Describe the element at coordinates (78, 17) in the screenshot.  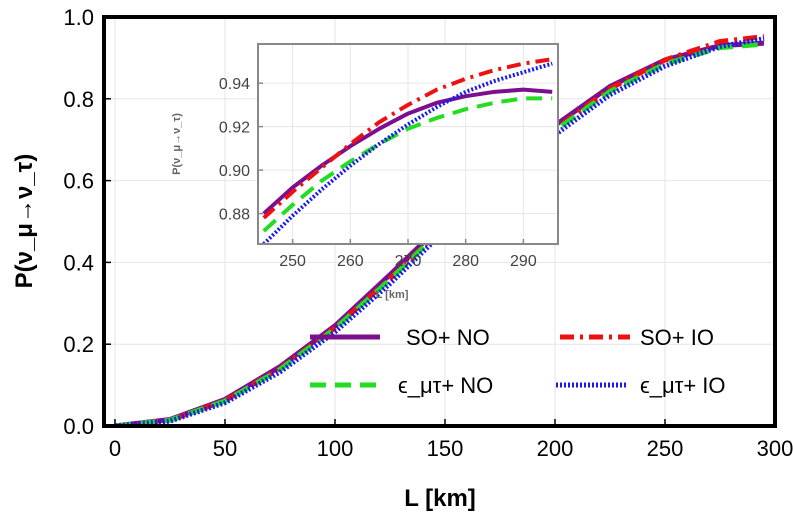
I see `main-y-tick-label: 1.0` at that location.